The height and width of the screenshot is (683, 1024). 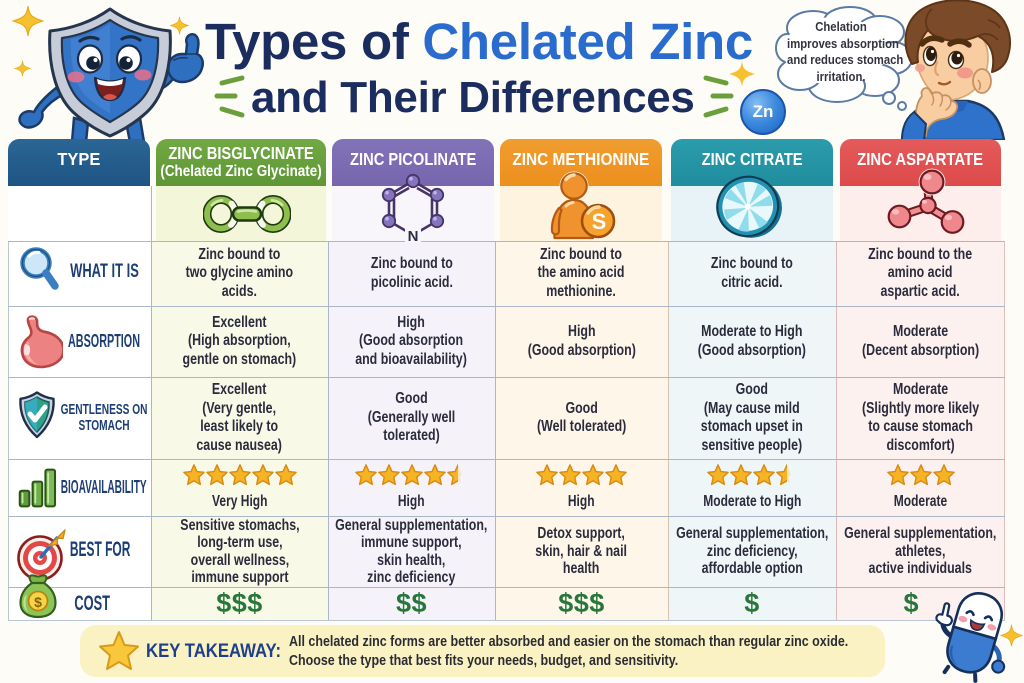 I want to click on svg-text: S, so click(x=599, y=221).